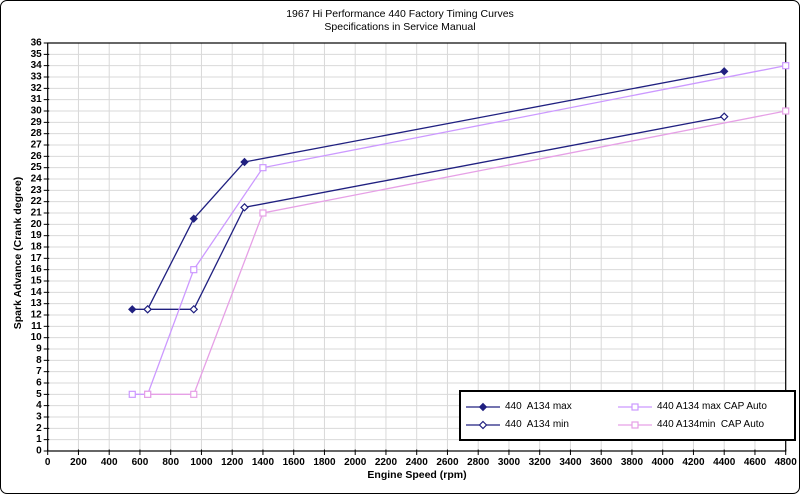 This screenshot has height=494, width=800. What do you see at coordinates (39, 371) in the screenshot?
I see `y-tick-label: 7` at bounding box center [39, 371].